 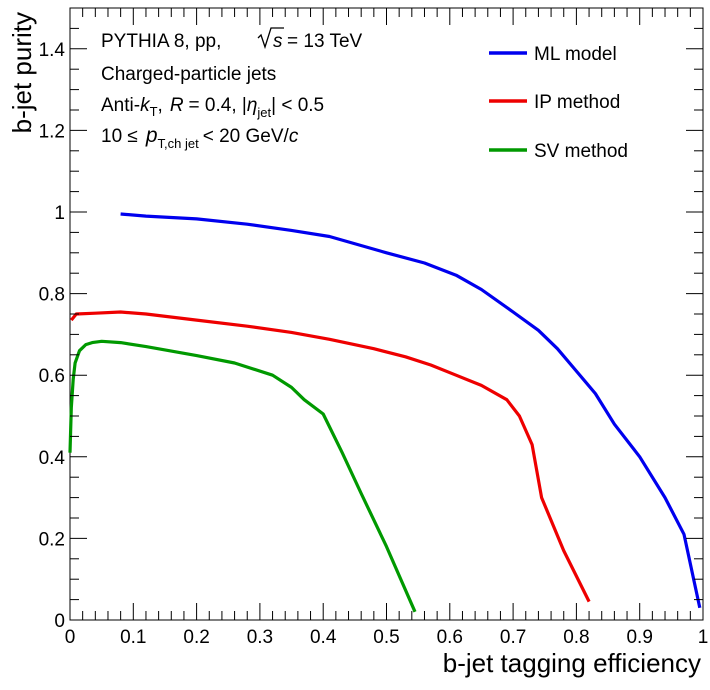 I want to click on annotation-algorithm: Anti-kT, R = 0.4, |ηjet| < 0.5, so click(x=212, y=107).